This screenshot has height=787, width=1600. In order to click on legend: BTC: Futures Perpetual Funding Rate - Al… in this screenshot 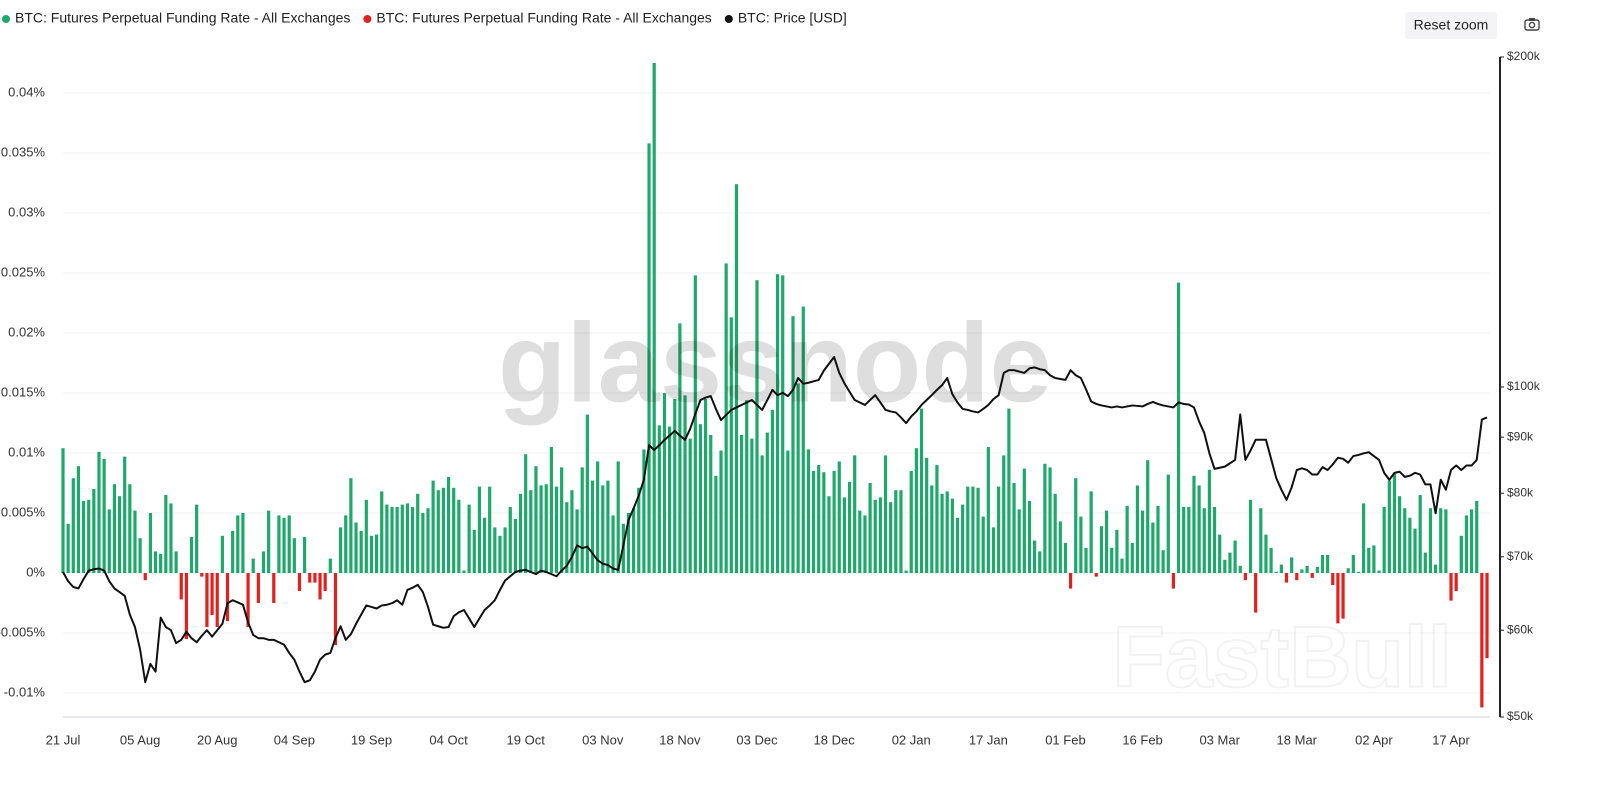, I will do `click(424, 18)`.